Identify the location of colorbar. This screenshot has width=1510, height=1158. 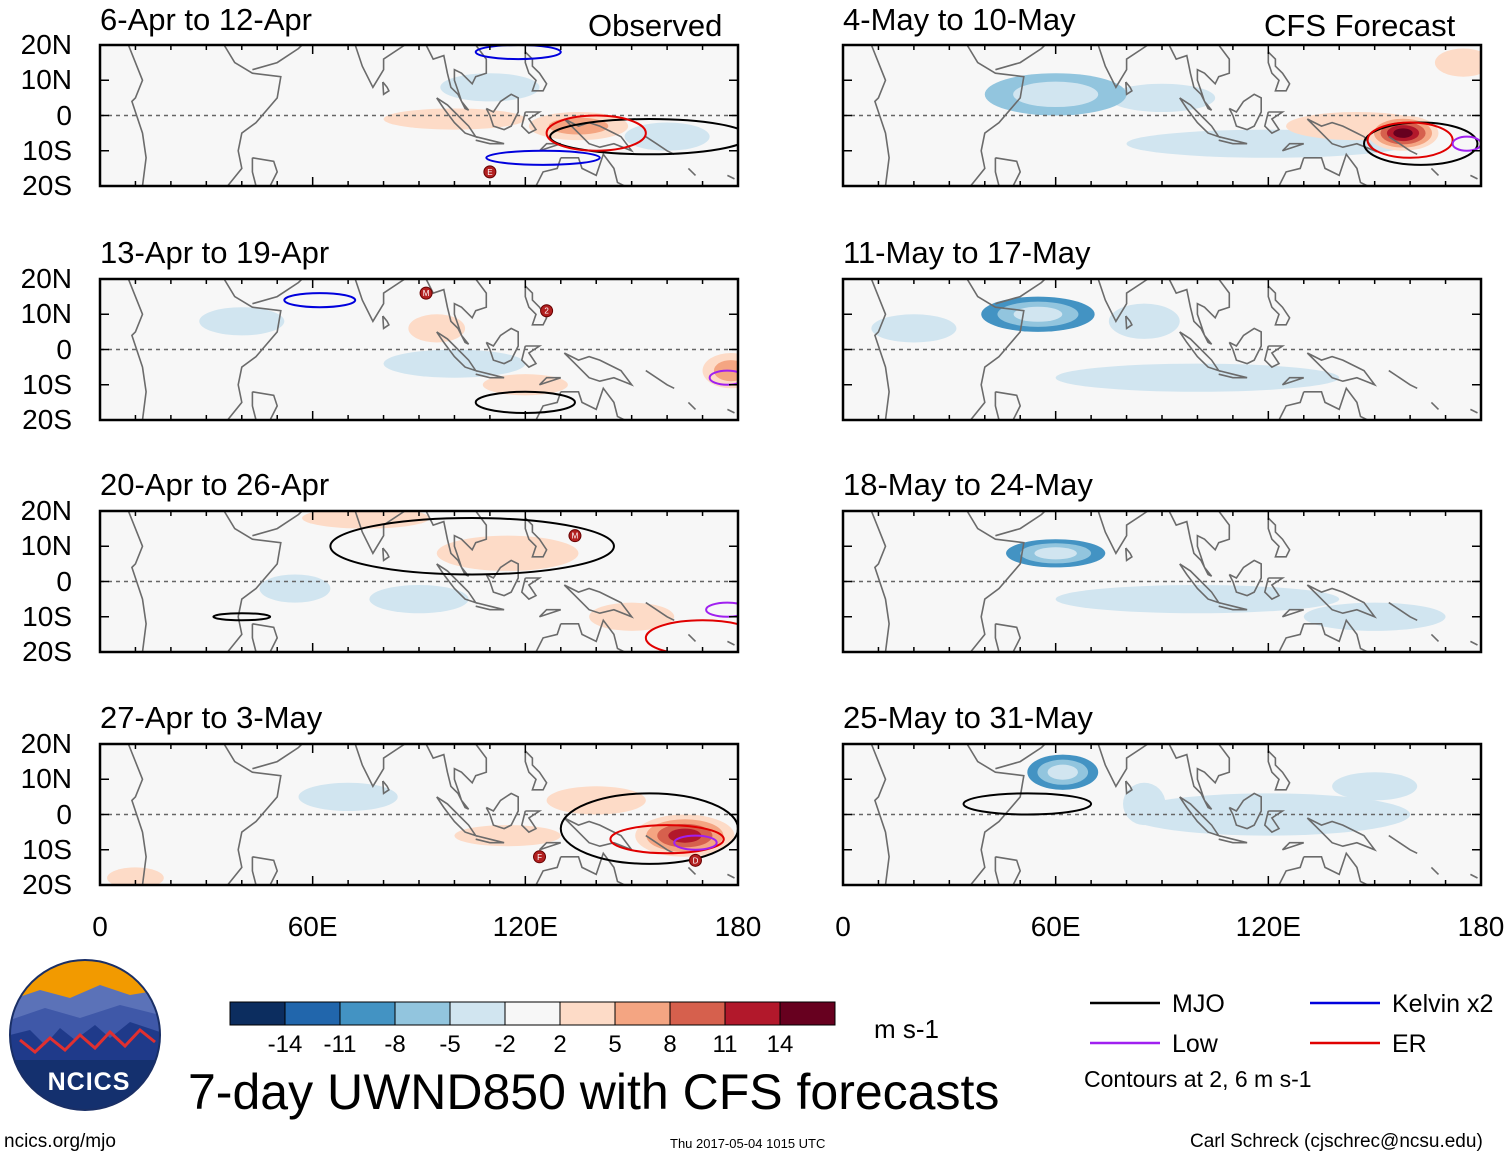
(532, 1013).